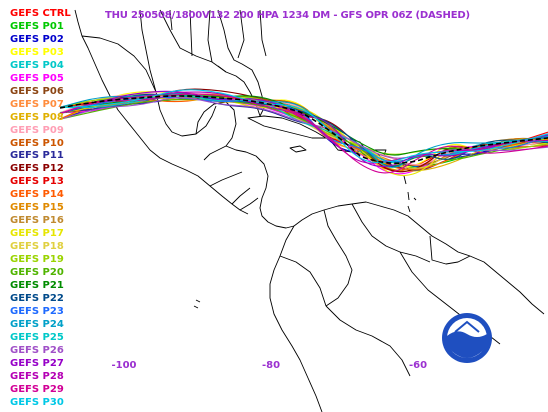 The image size is (548, 412). What do you see at coordinates (37, 169) in the screenshot?
I see `legend-item: GEFS P12` at bounding box center [37, 169].